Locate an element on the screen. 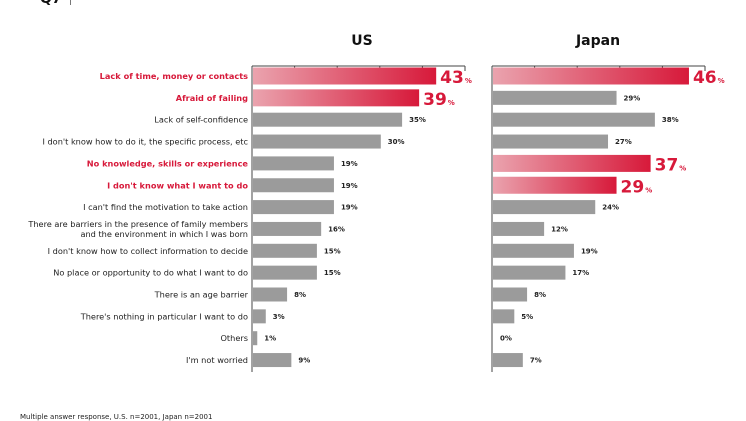  value-label-us: 39% is located at coordinates (439, 100).